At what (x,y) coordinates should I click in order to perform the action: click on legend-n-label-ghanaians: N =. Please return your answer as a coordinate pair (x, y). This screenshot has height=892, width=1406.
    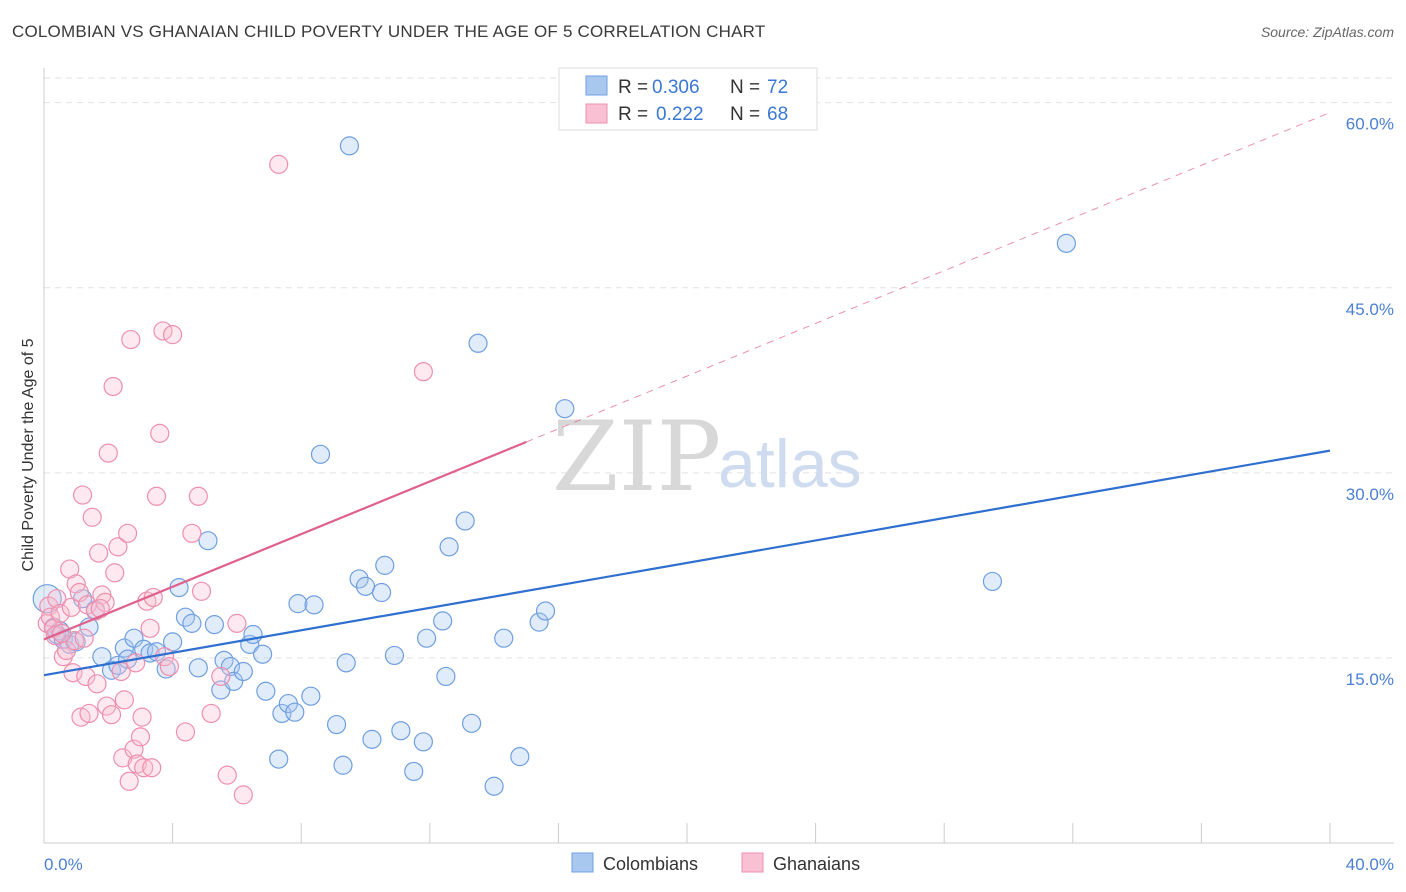
    Looking at the image, I should click on (745, 114).